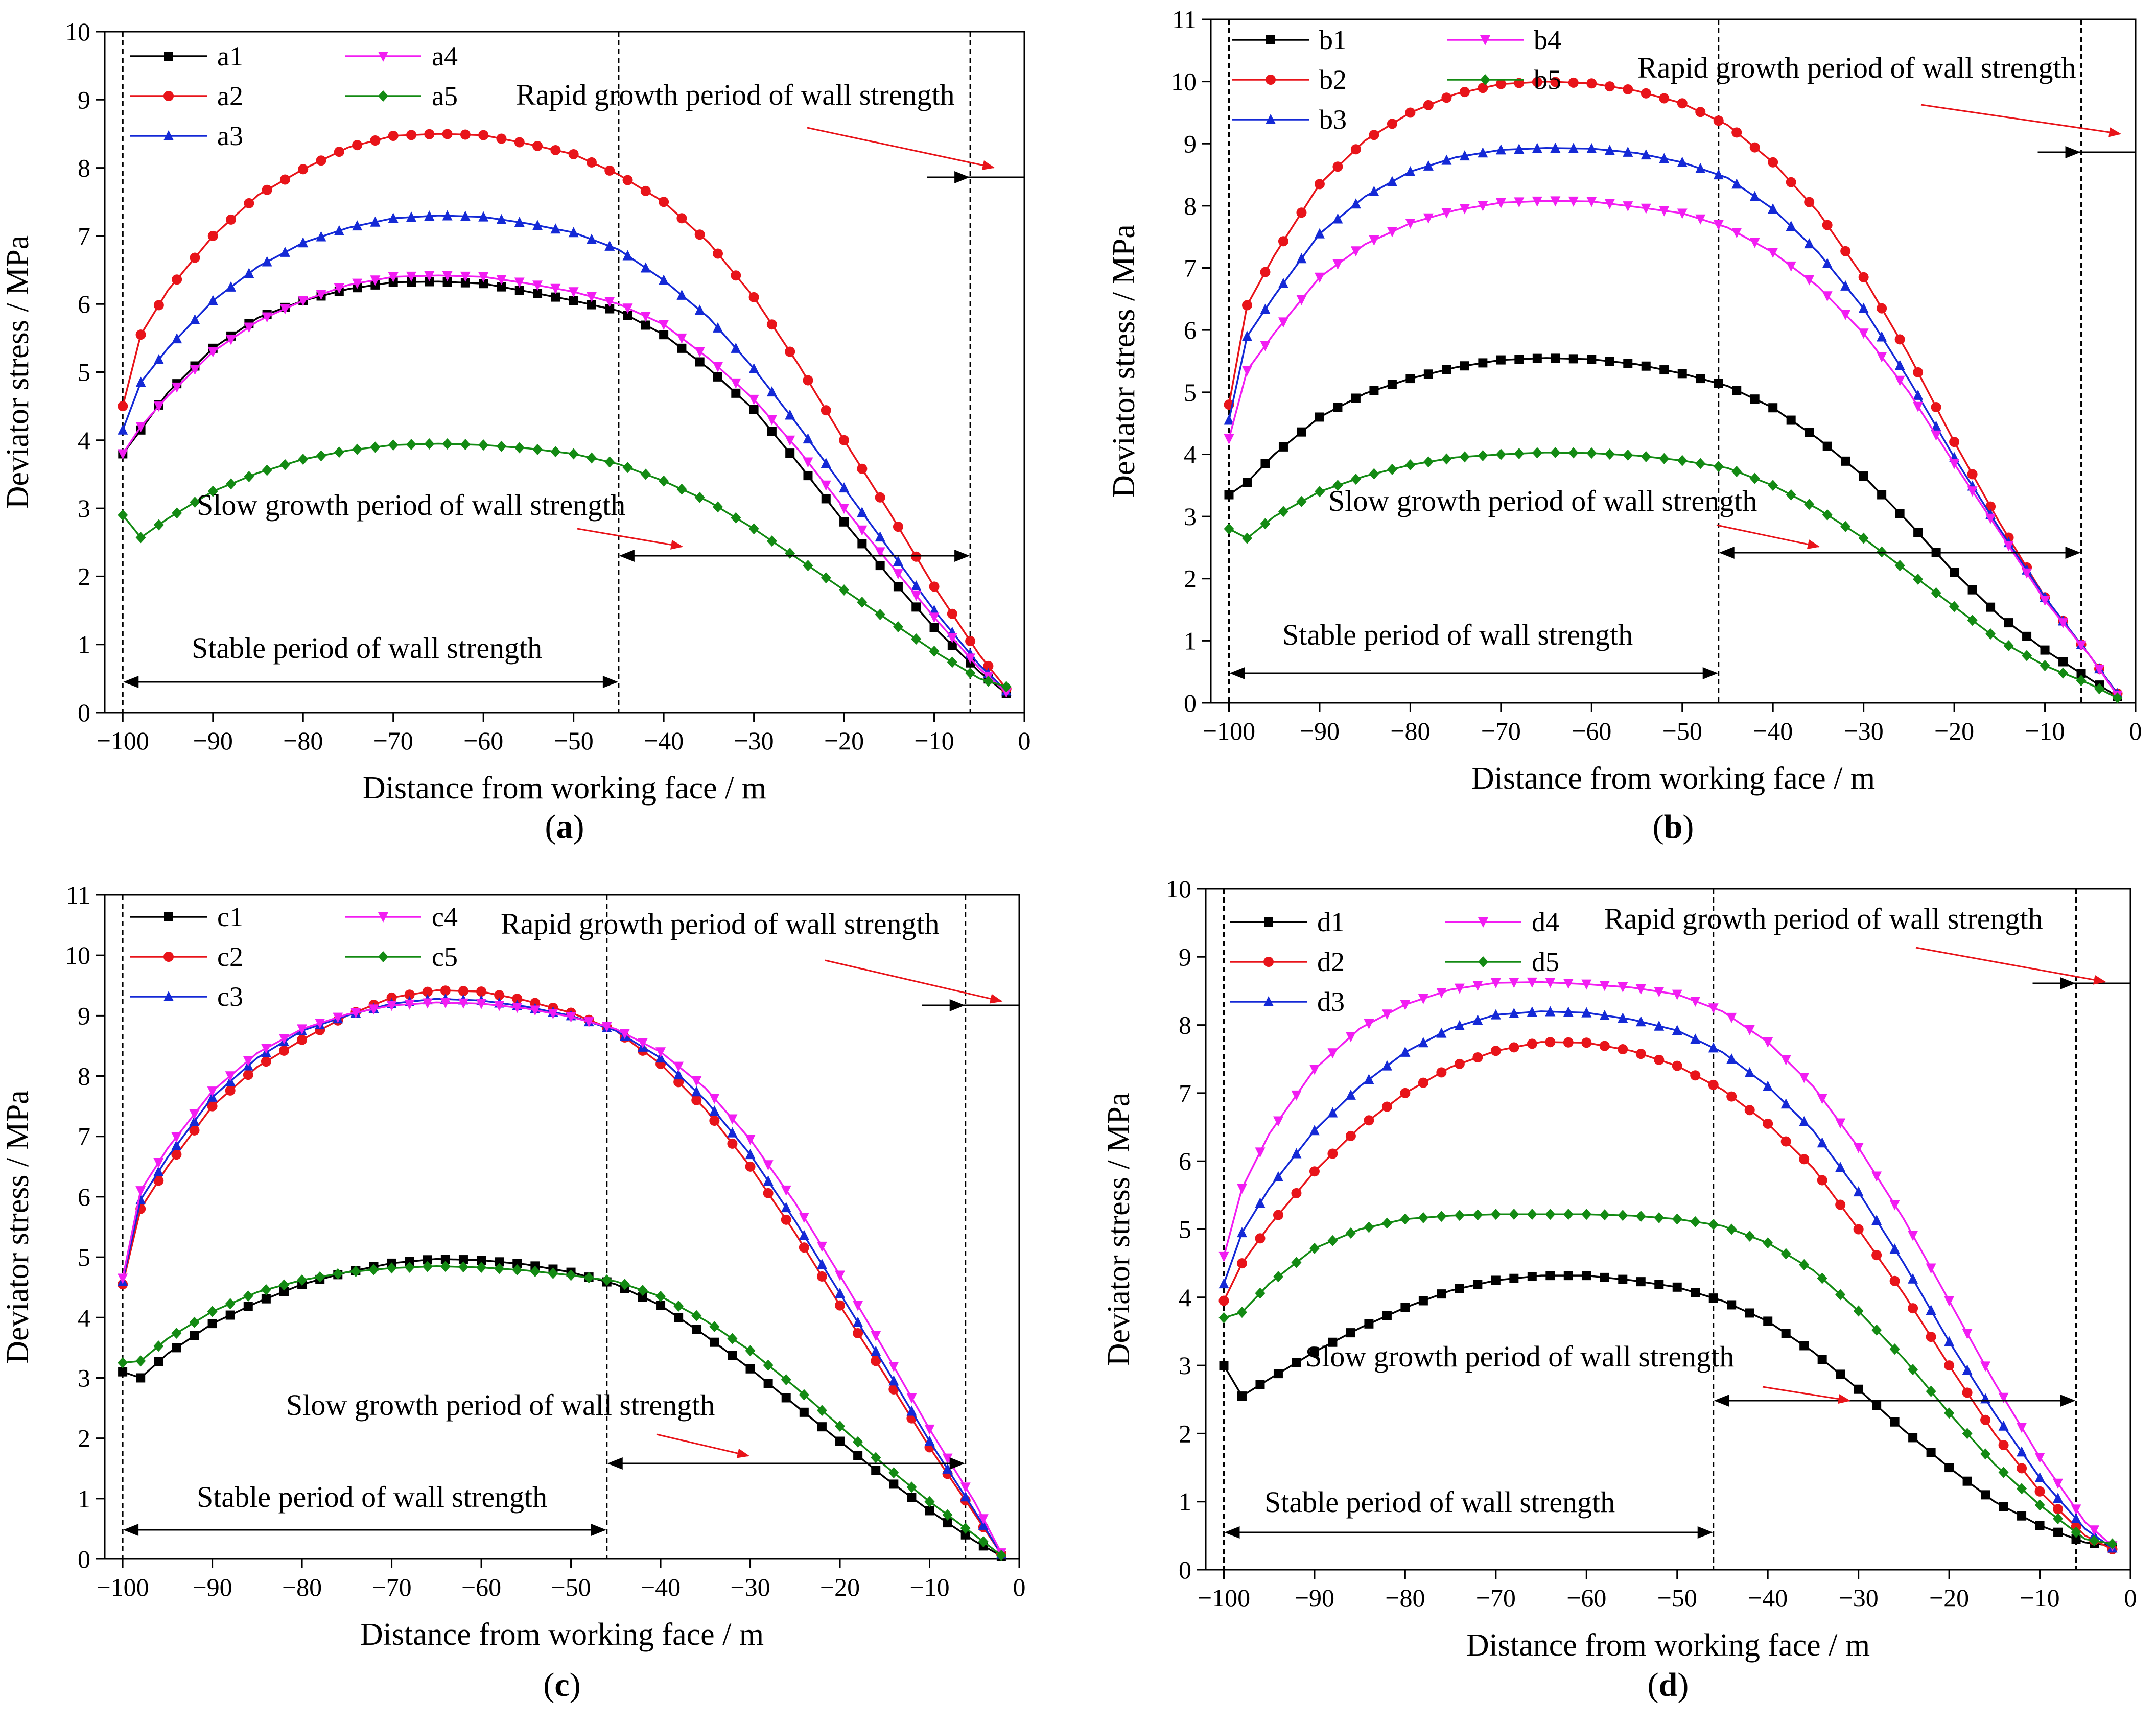  I want to click on panel-caption: (d), so click(1668, 1685).